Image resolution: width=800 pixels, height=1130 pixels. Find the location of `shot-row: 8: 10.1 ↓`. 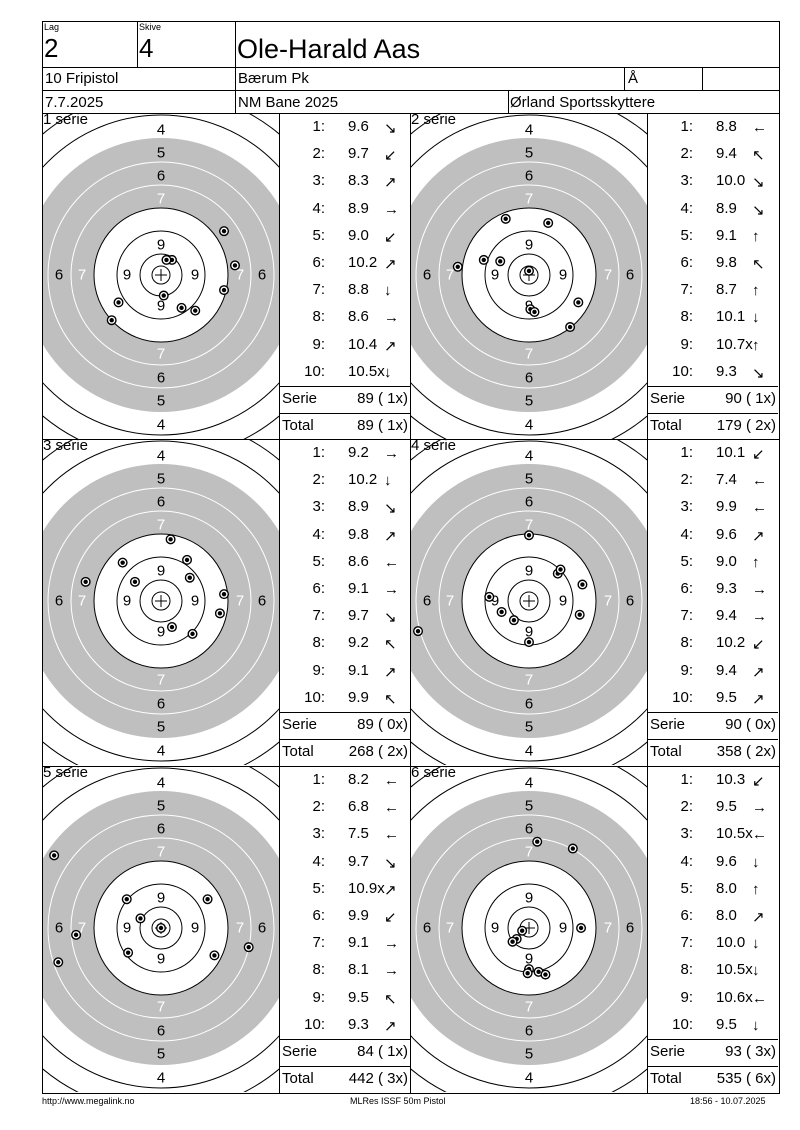

shot-row: 8: 10.1 ↓ is located at coordinates (713, 321).